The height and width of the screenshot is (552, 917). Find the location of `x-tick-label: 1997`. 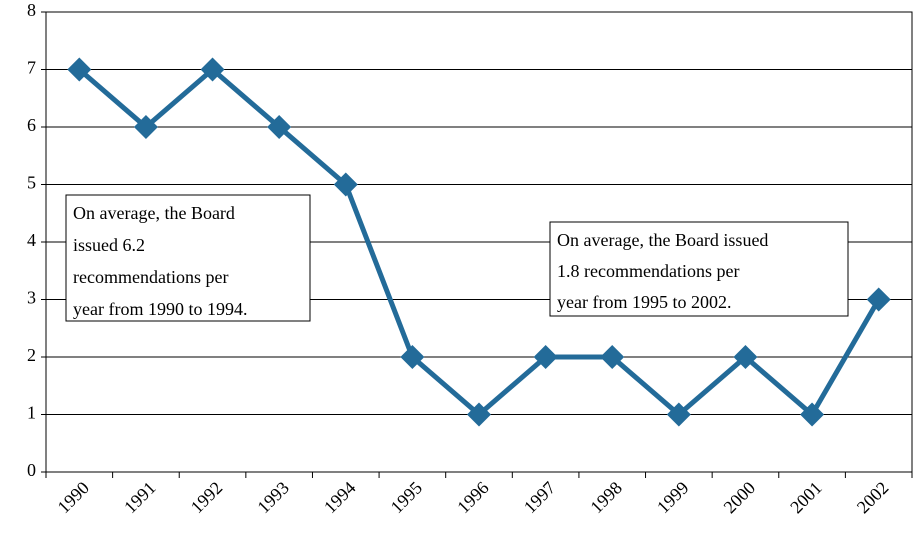

x-tick-label: 1997 is located at coordinates (540, 498).